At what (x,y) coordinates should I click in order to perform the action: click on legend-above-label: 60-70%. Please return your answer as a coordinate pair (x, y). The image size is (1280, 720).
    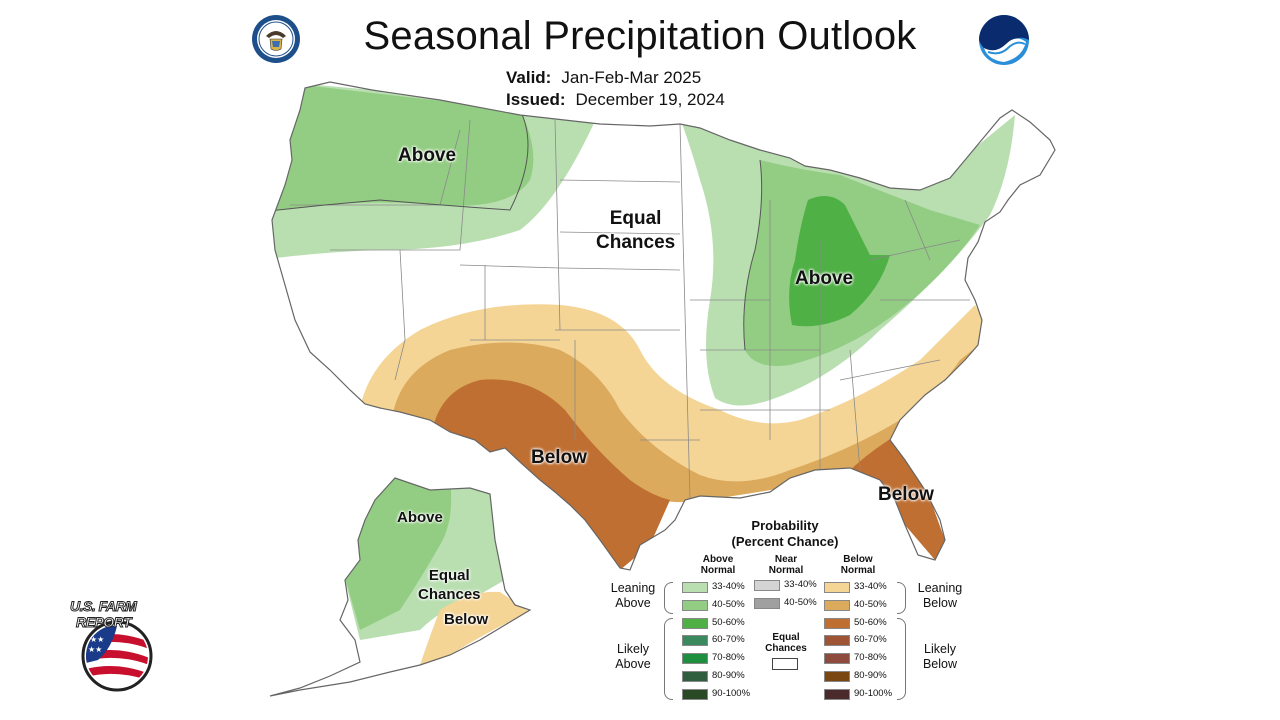
    Looking at the image, I should click on (728, 640).